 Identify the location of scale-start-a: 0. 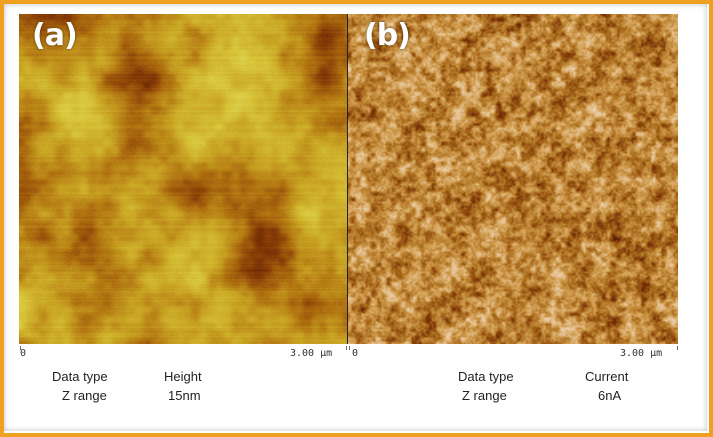
(23, 353).